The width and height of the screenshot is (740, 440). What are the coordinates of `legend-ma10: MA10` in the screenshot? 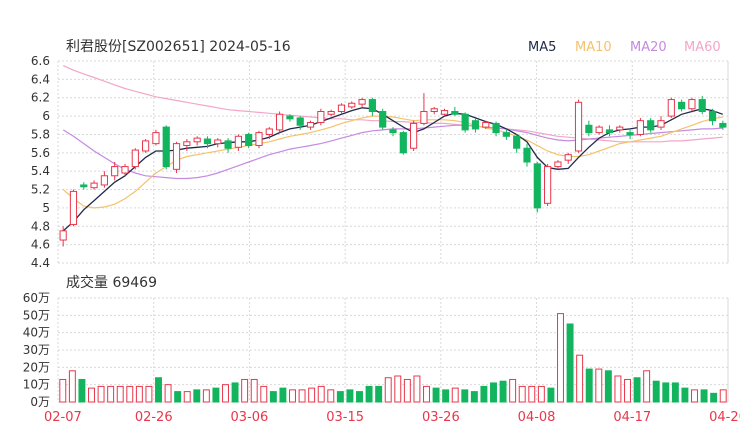 It's located at (593, 47).